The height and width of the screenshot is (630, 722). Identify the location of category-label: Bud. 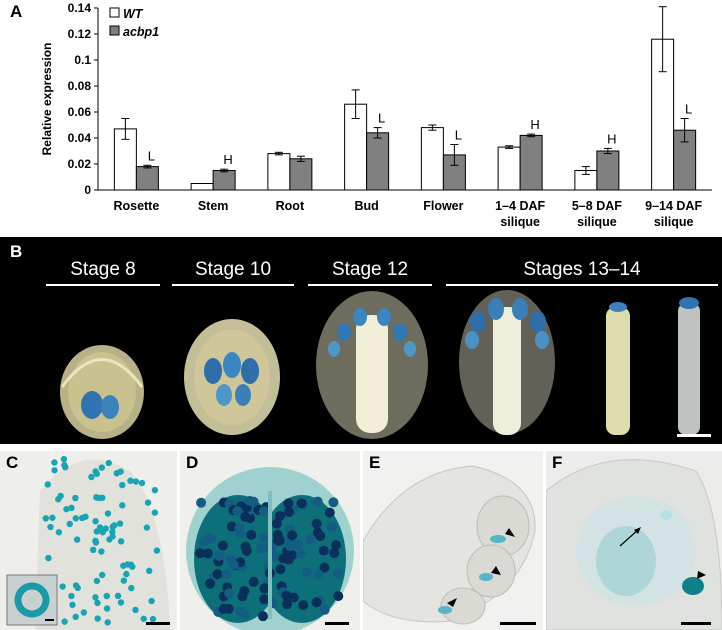
(366, 206).